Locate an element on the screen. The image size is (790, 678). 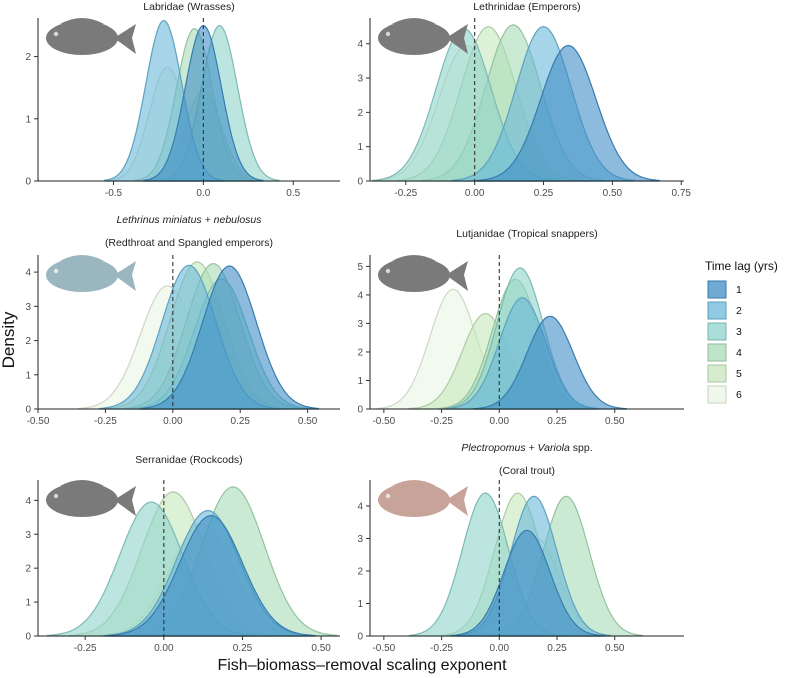
panel-title: Labridae (Wrasses) is located at coordinates (188, 7).